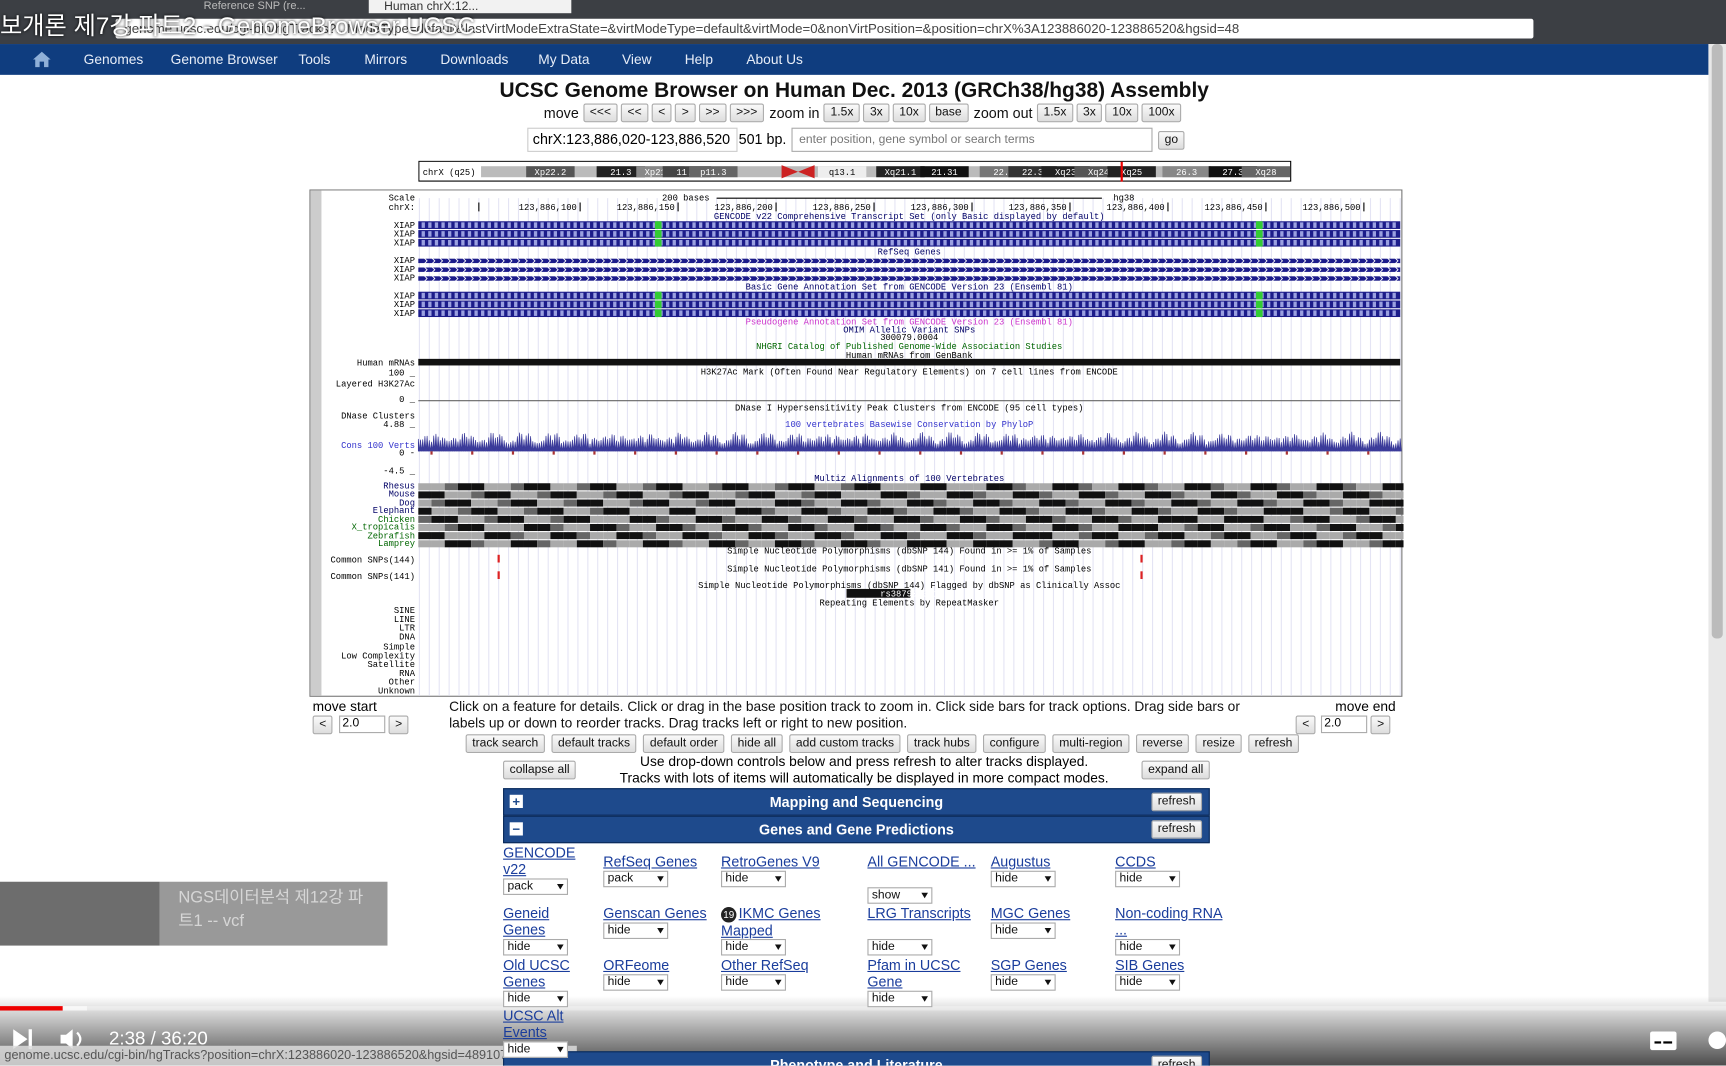 The height and width of the screenshot is (1066, 1726). Describe the element at coordinates (650, 861) in the screenshot. I see `track-link: RefSeq Genes` at that location.